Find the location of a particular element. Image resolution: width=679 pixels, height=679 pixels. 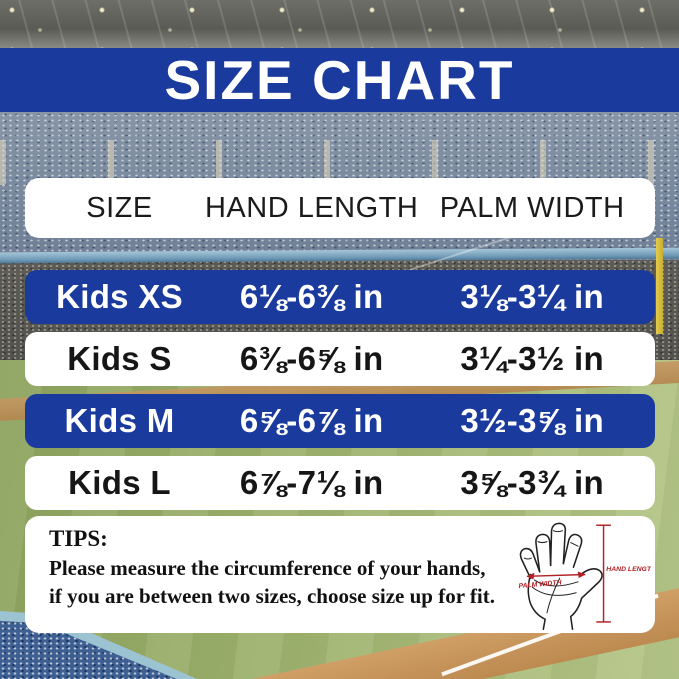

title-banner: SIZE CHART is located at coordinates (339, 80).